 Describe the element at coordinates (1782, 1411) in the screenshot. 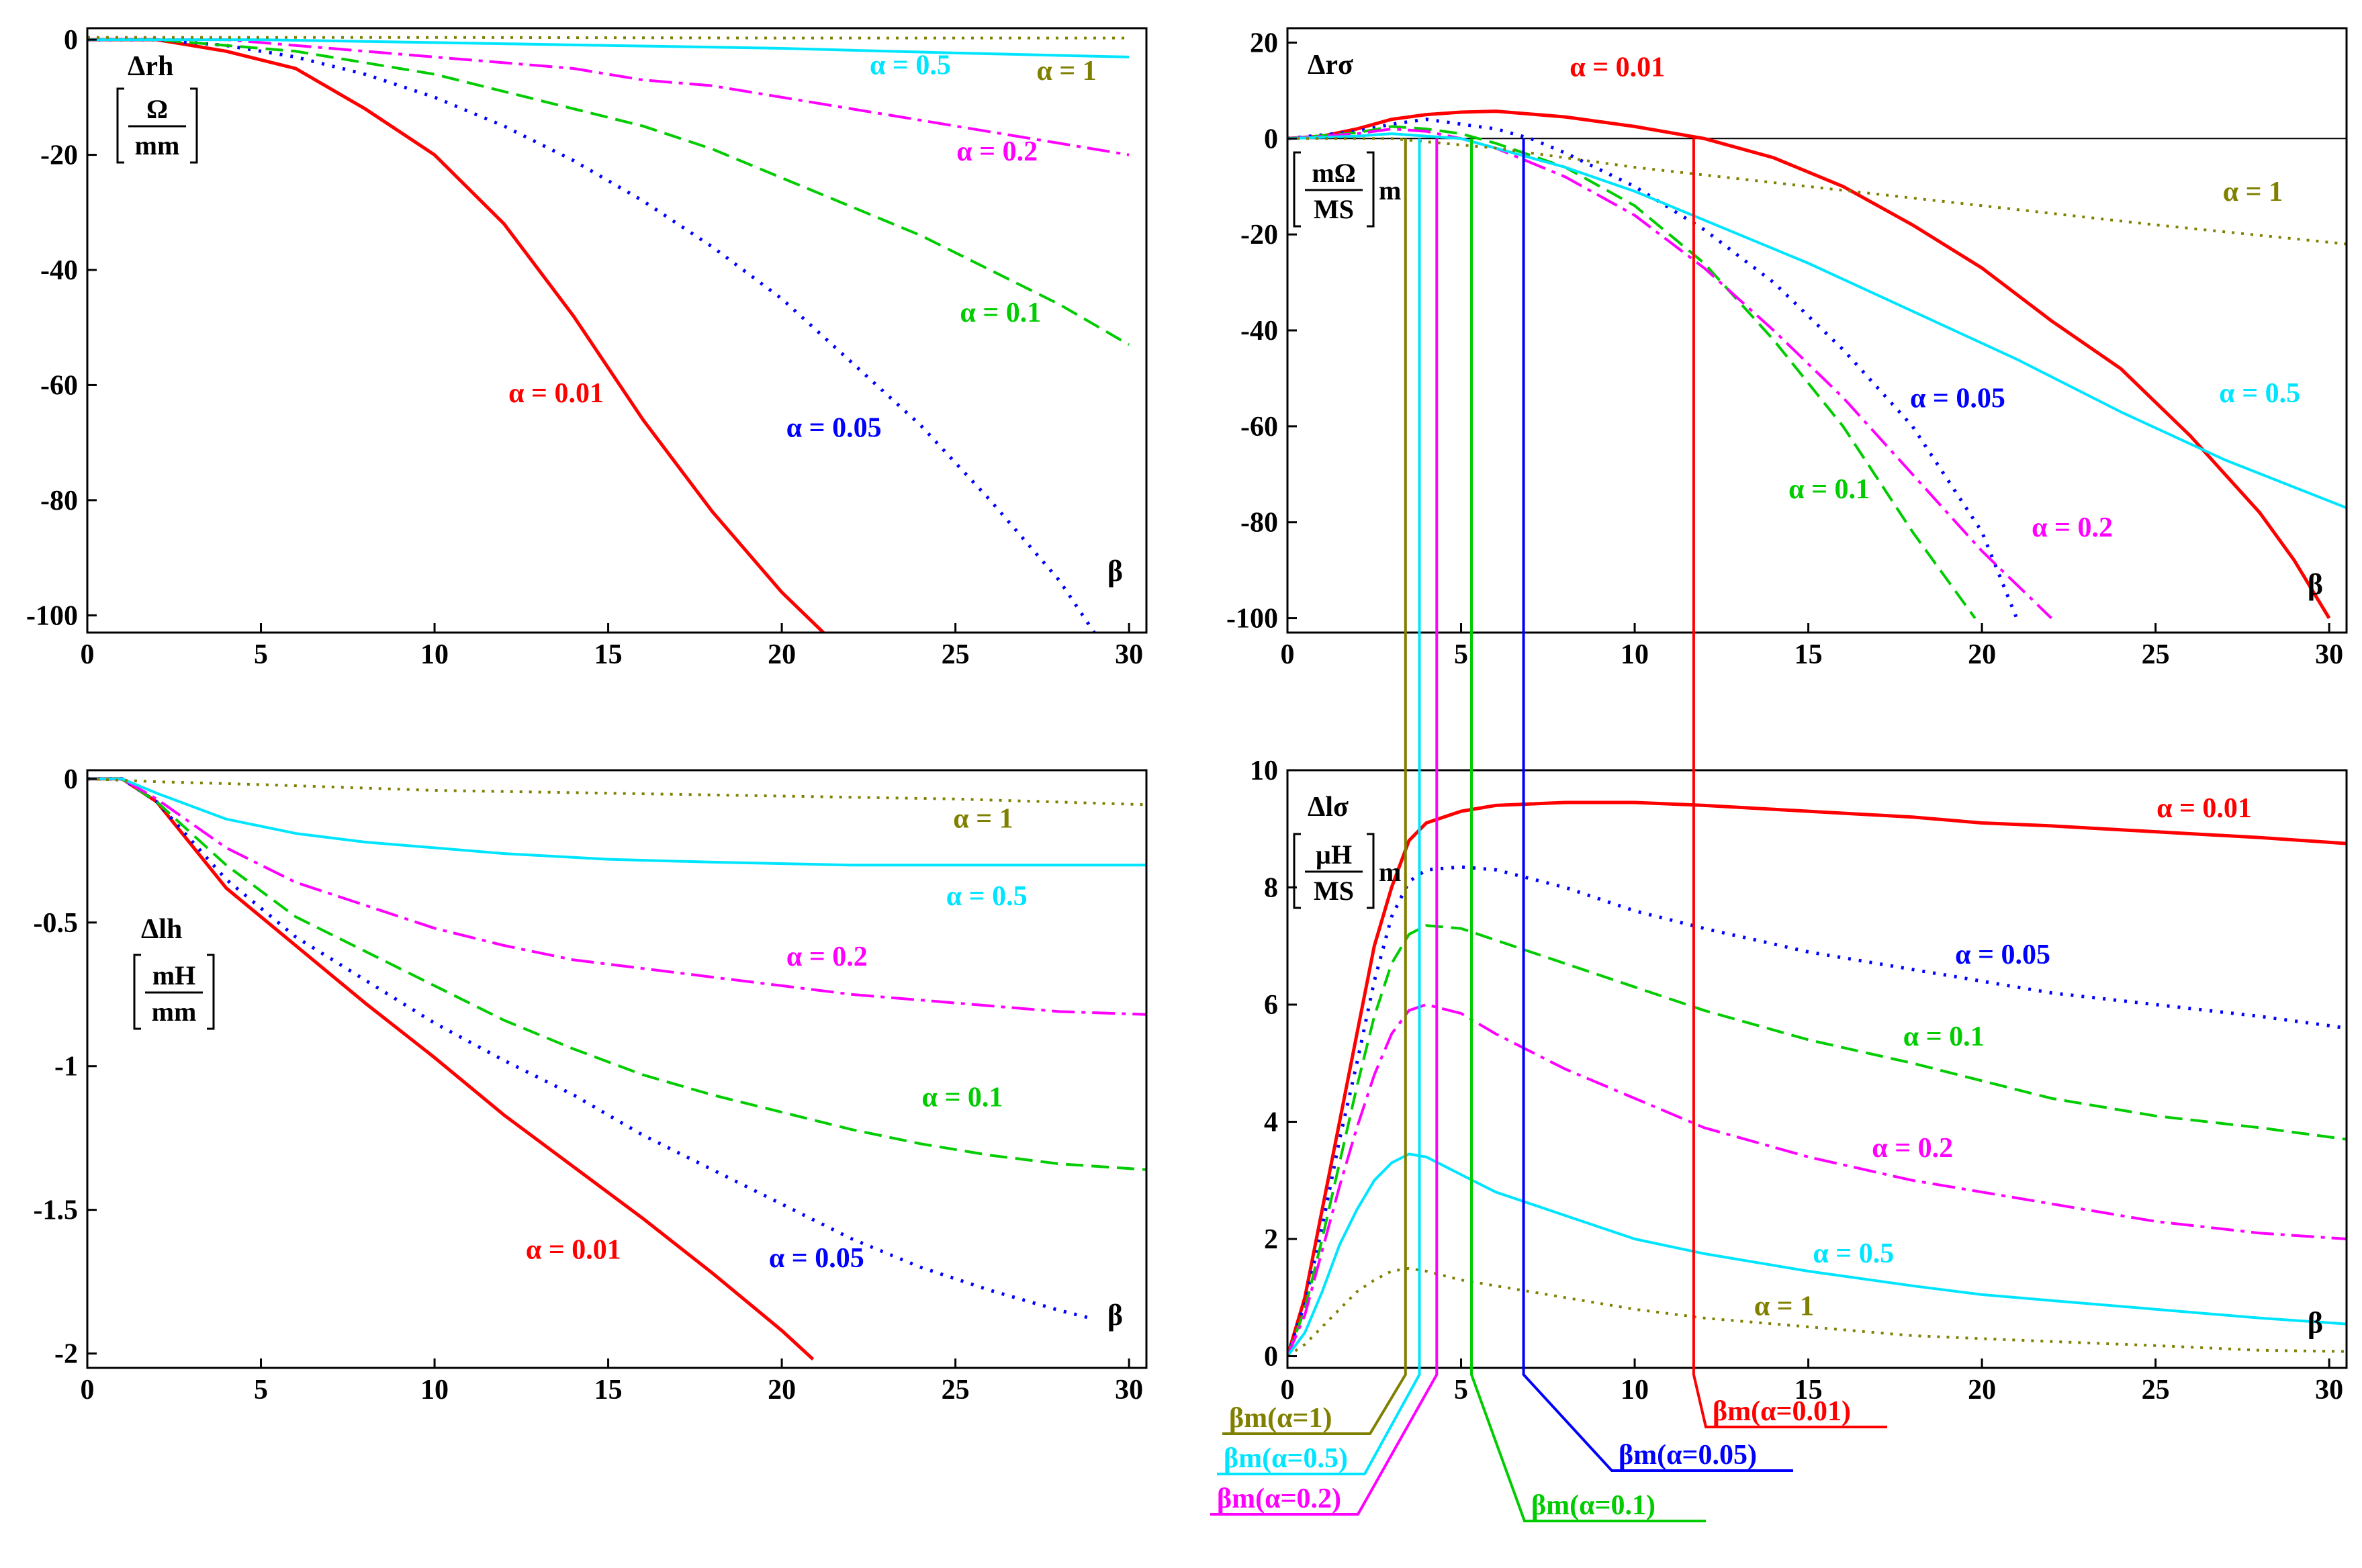

I see `beta-marker-label-a001: βm(α=0.01)` at that location.